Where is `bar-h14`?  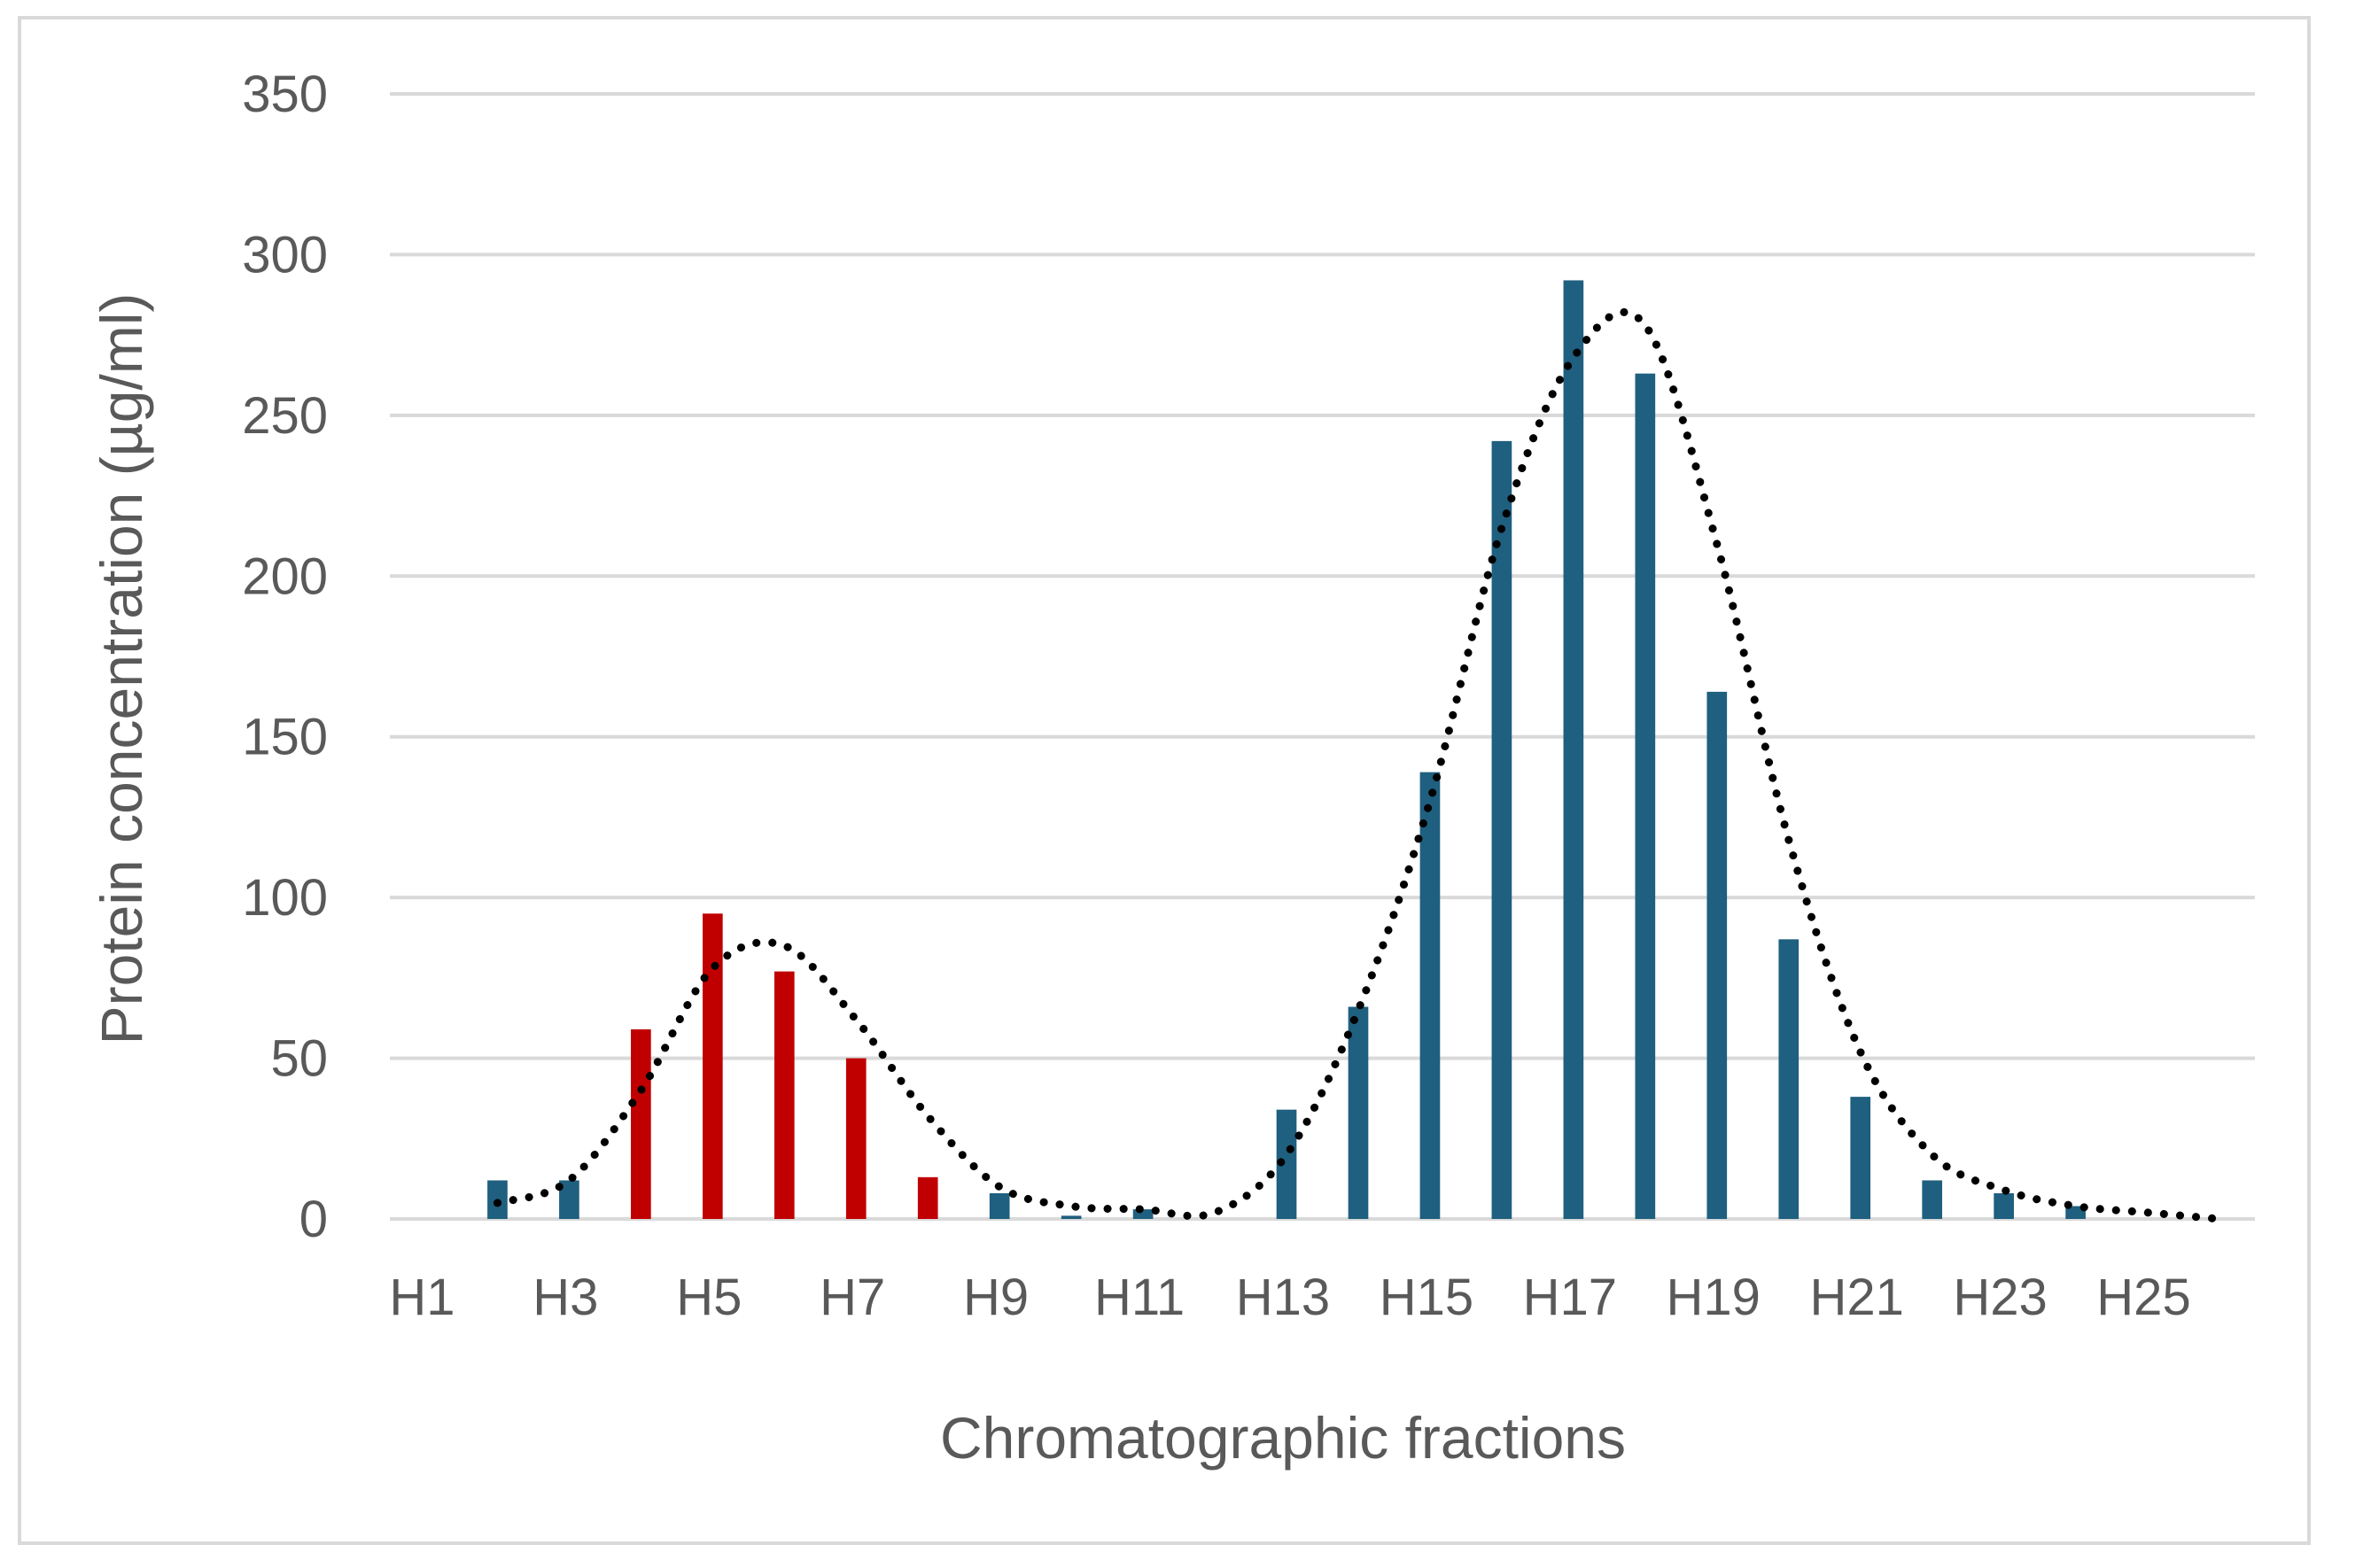 bar-h14 is located at coordinates (1358, 1112).